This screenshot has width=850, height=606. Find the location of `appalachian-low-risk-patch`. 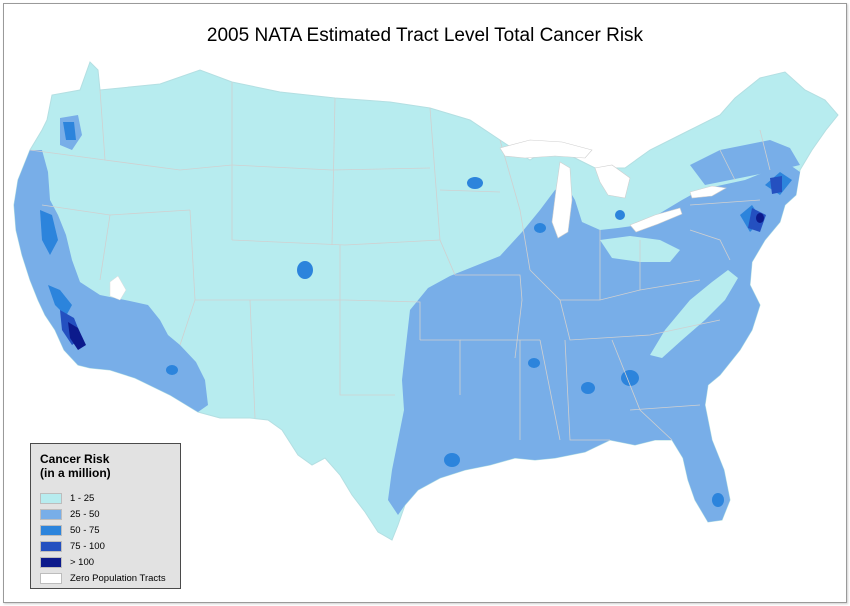

appalachian-low-risk-patch is located at coordinates (694, 314).